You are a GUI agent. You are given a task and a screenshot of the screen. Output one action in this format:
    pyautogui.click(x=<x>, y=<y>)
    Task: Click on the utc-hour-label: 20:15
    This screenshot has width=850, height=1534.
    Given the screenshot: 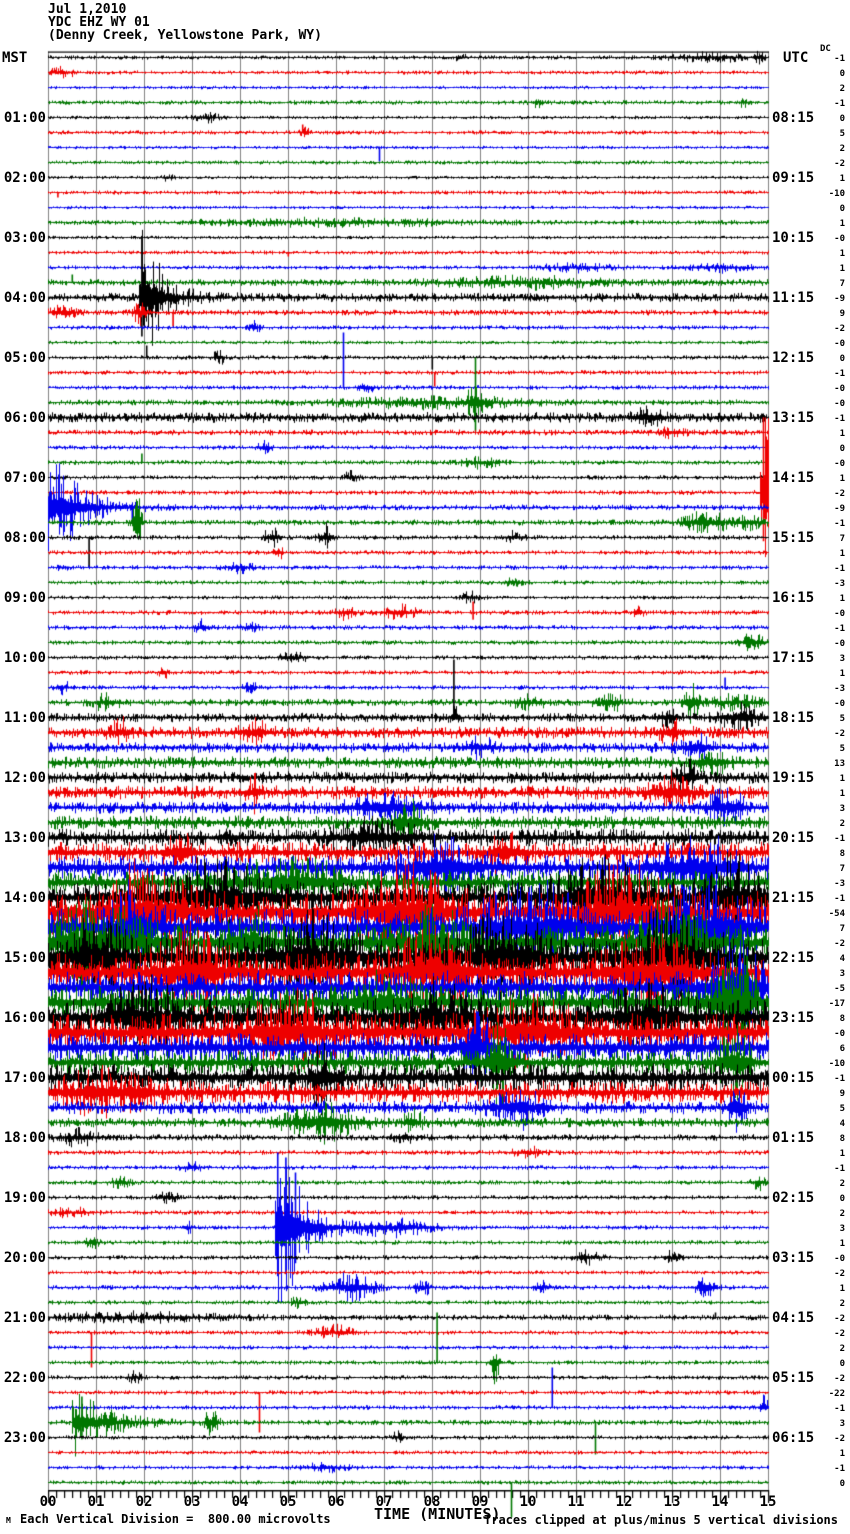 What is the action you would take?
    pyautogui.click(x=793, y=837)
    